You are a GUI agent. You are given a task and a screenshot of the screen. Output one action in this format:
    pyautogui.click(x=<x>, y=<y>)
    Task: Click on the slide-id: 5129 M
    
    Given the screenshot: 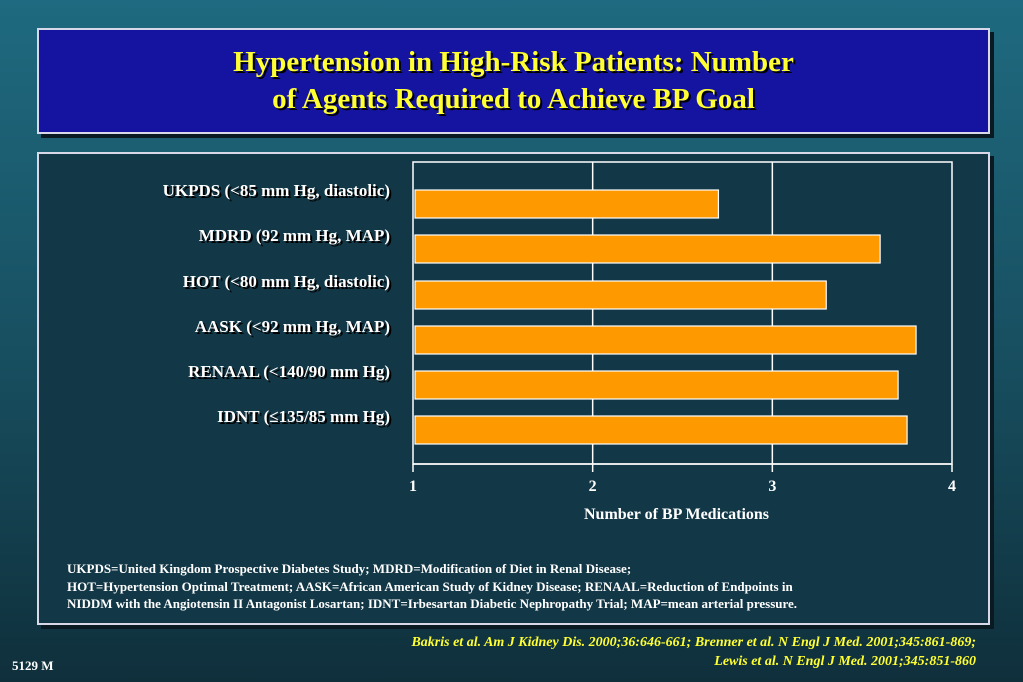 What is the action you would take?
    pyautogui.click(x=33, y=665)
    